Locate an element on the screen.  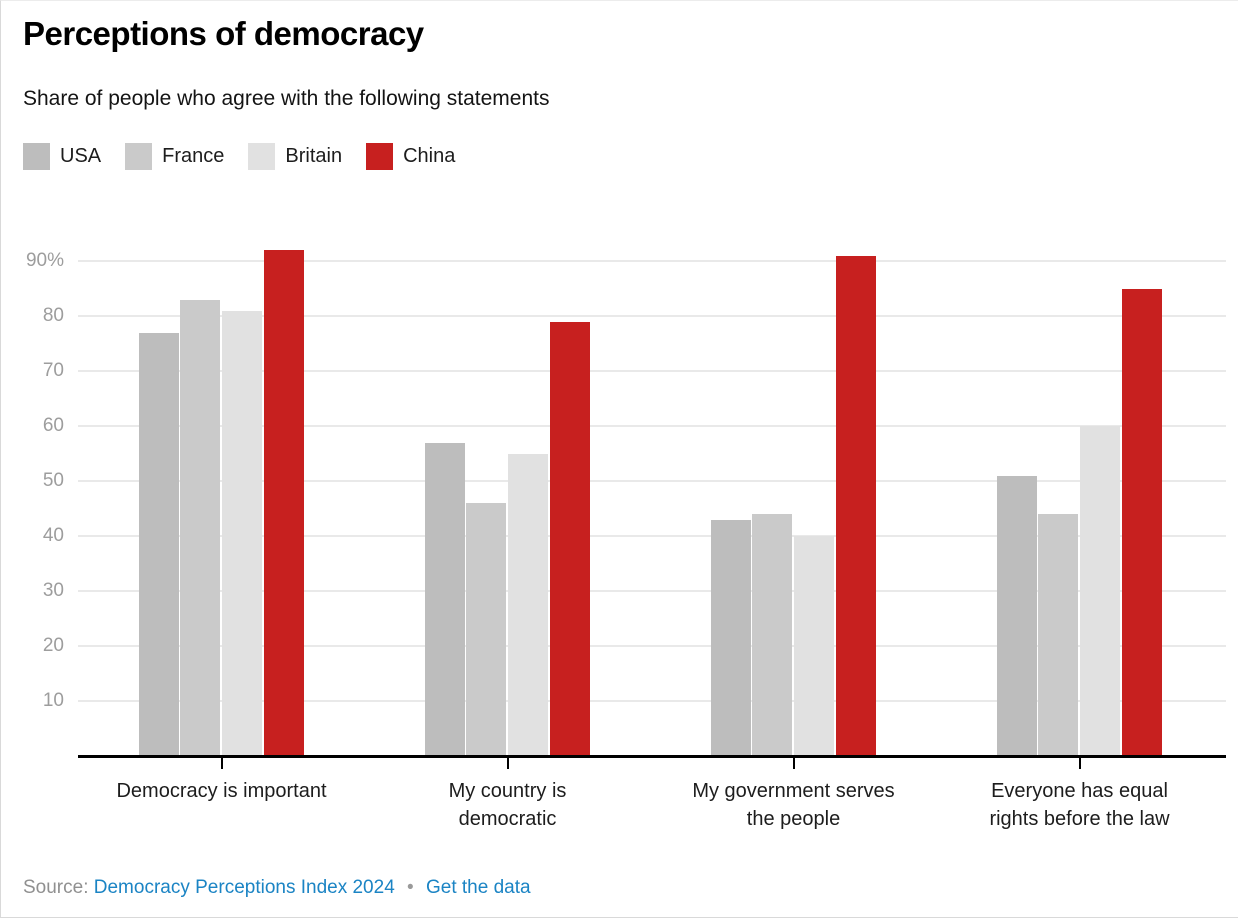
y-axis-tick-label: 30 is located at coordinates (53, 590).